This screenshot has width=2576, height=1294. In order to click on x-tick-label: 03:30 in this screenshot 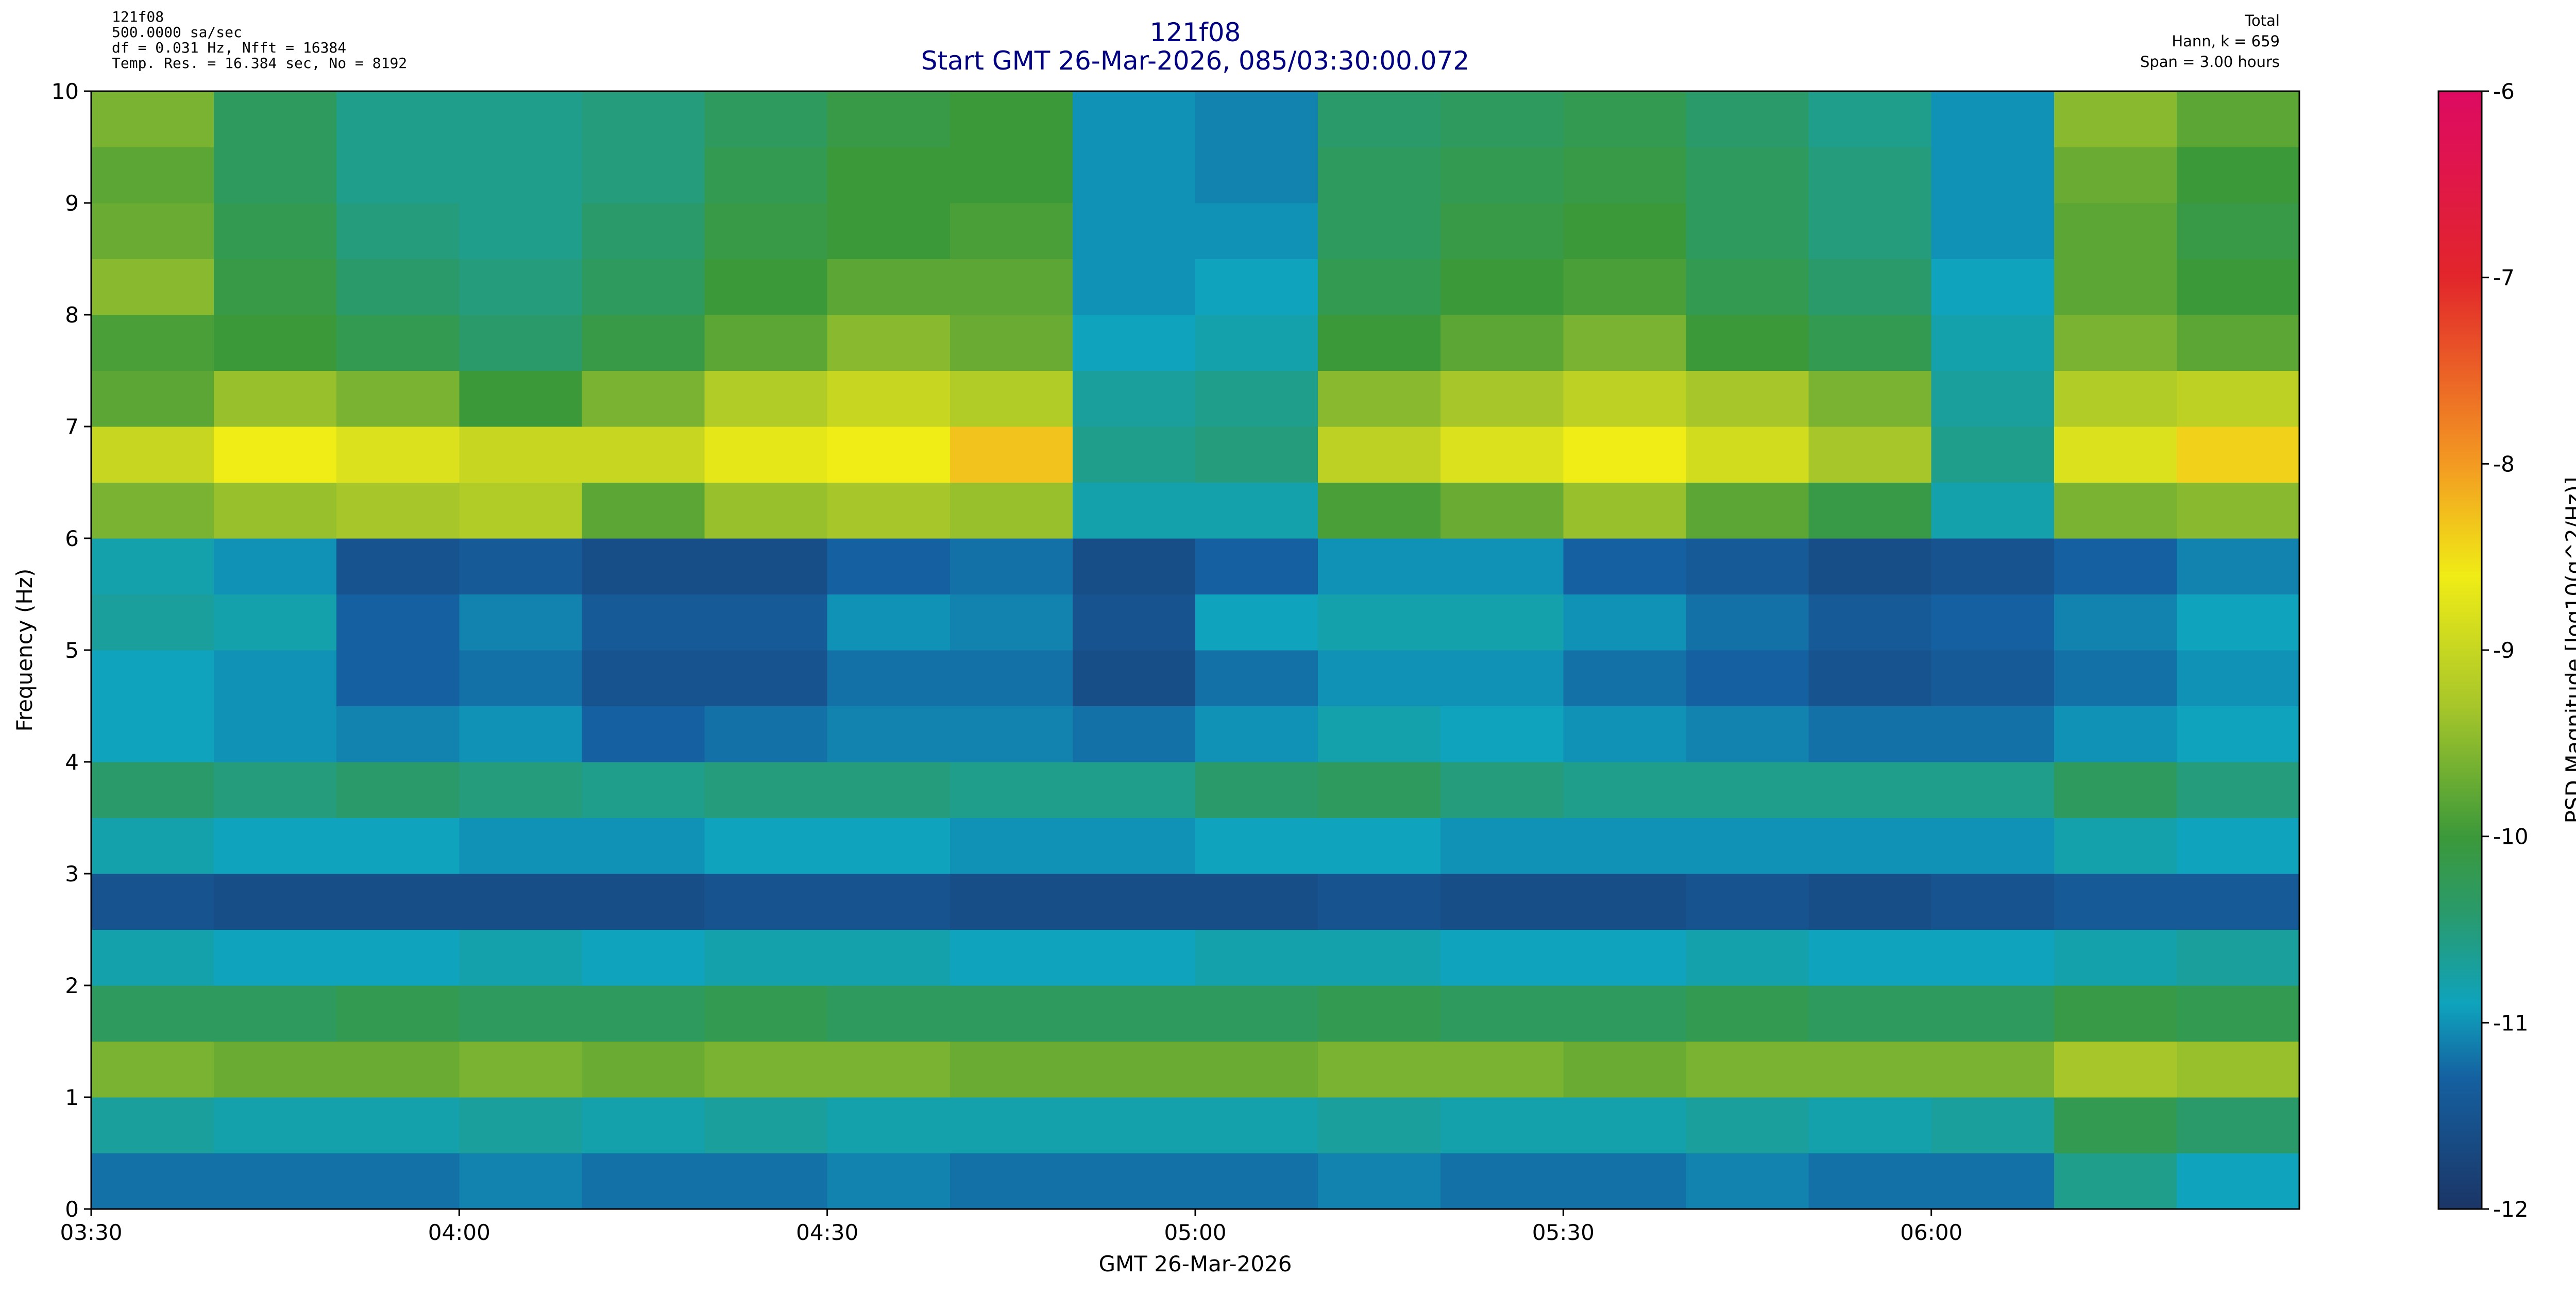, I will do `click(91, 1232)`.